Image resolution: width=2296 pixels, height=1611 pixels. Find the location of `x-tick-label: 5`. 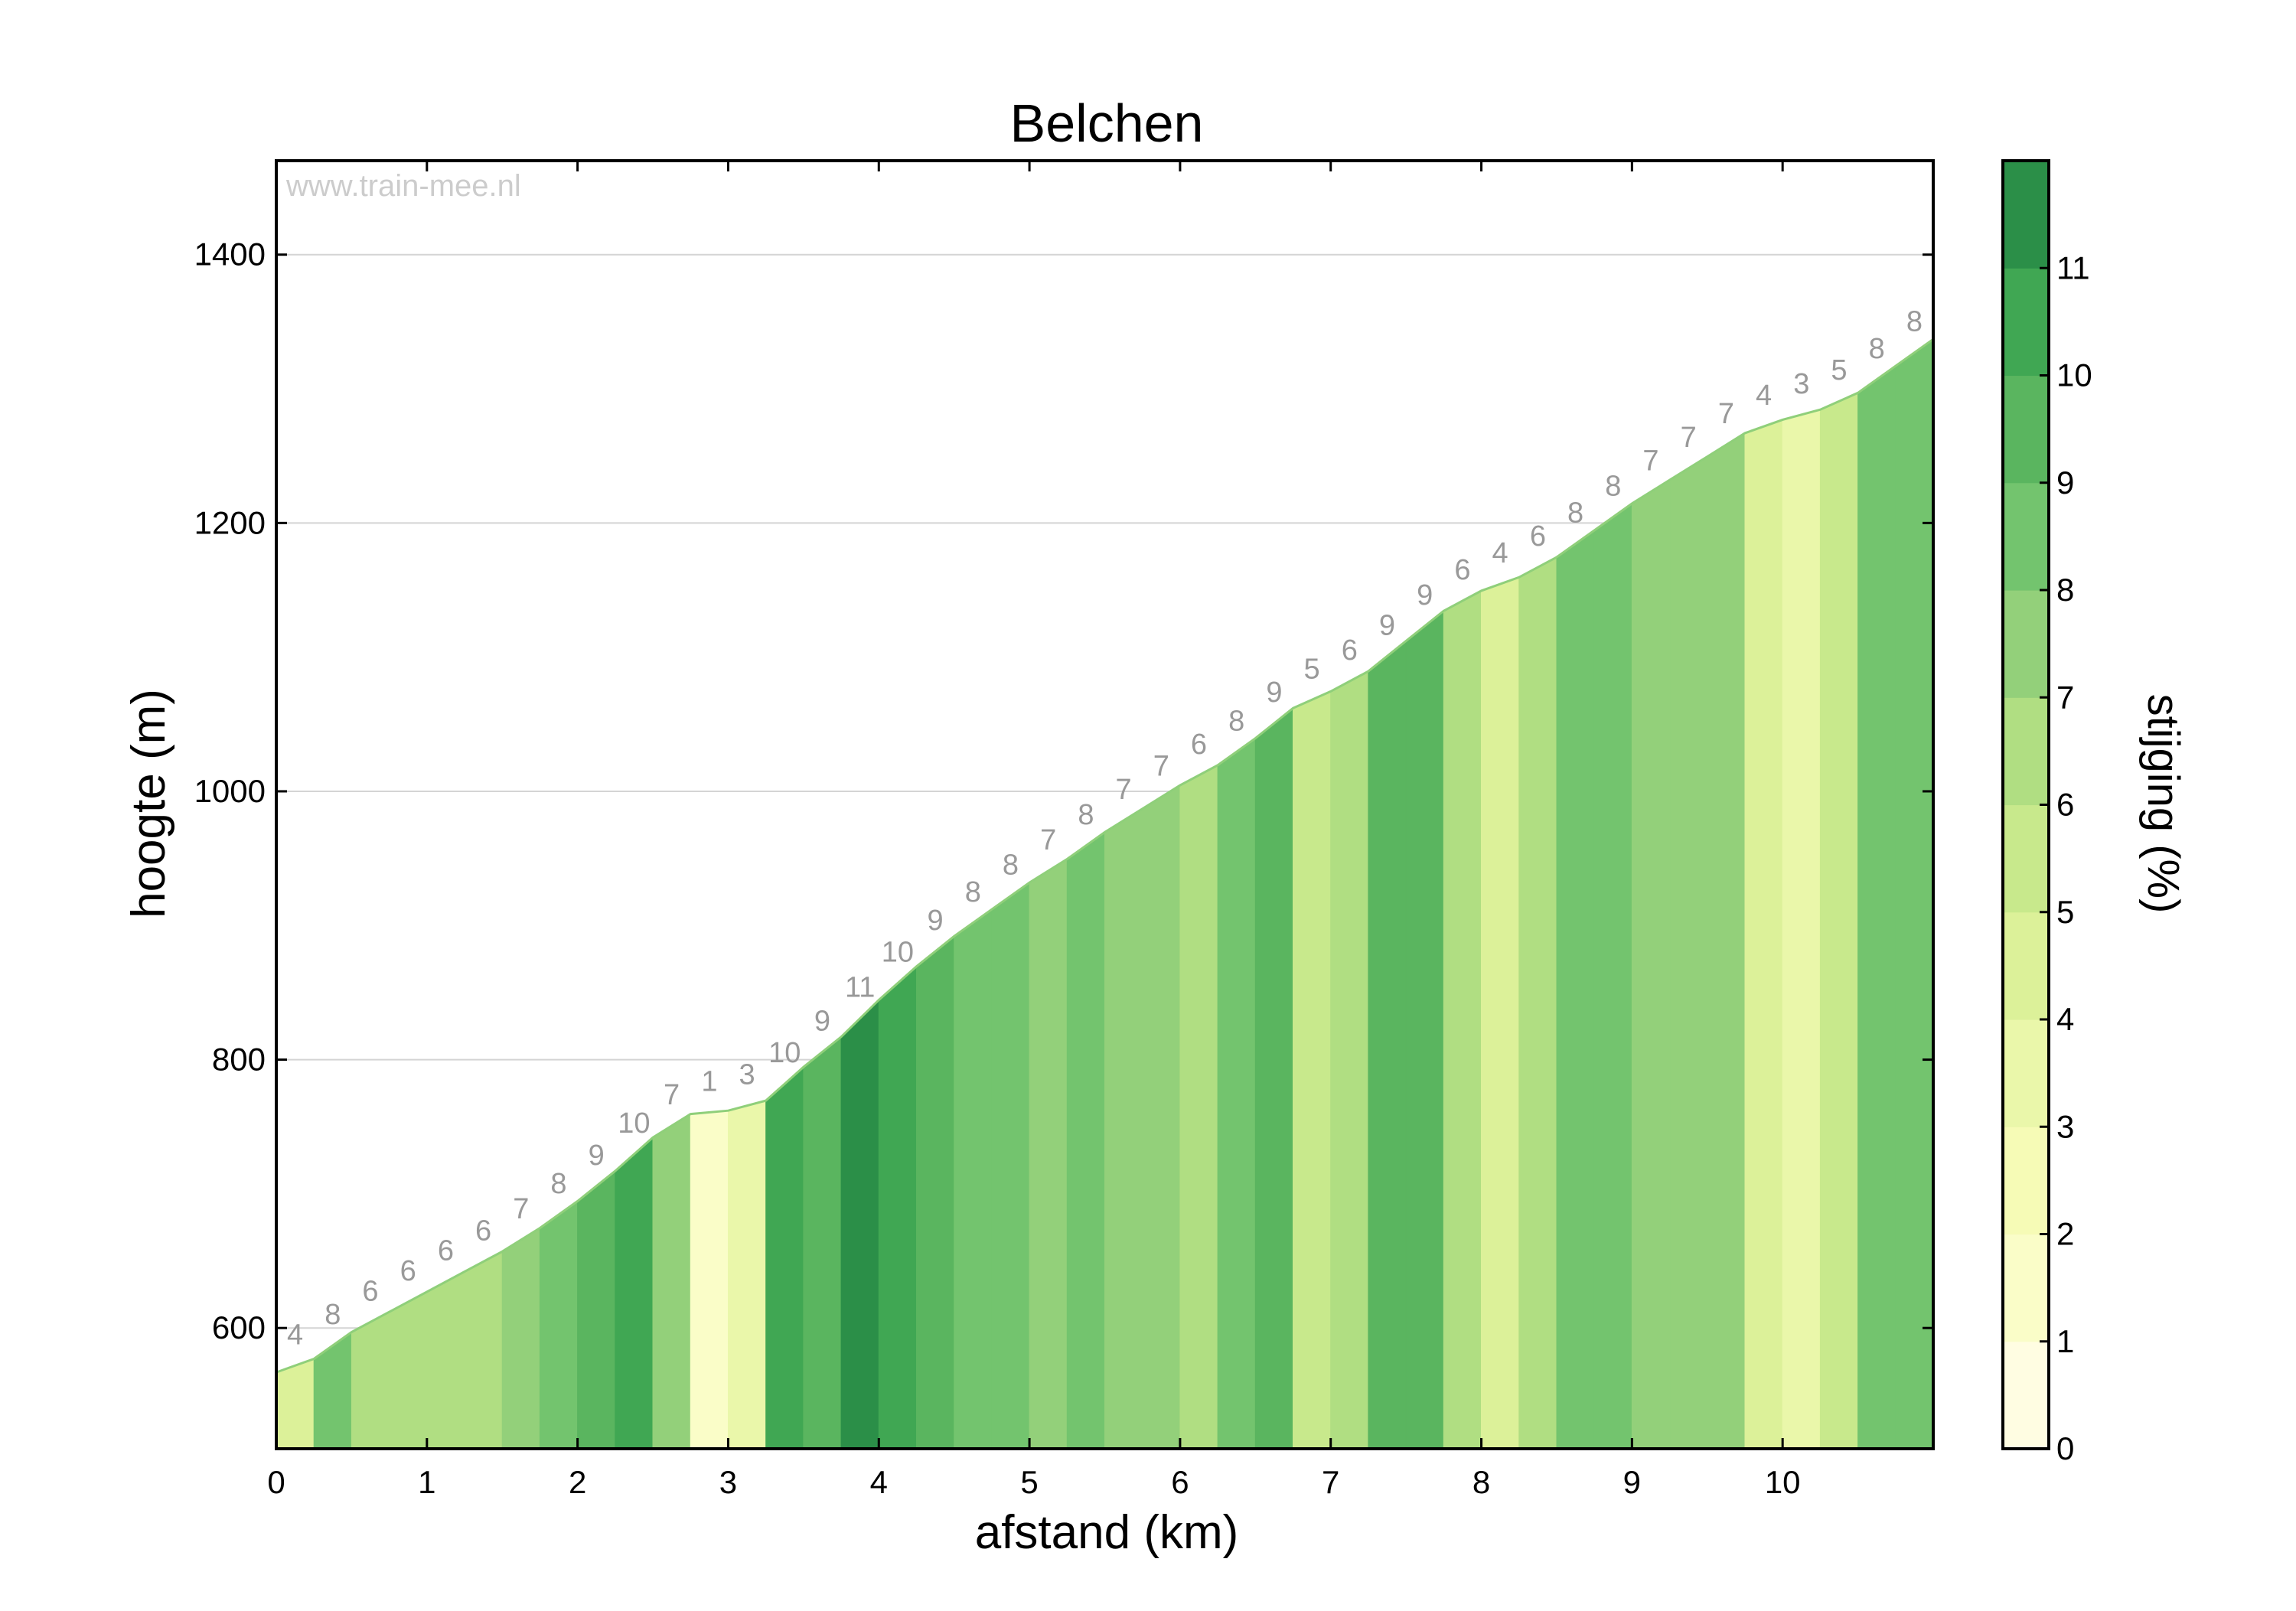

x-tick-label: 5 is located at coordinates (1029, 1482).